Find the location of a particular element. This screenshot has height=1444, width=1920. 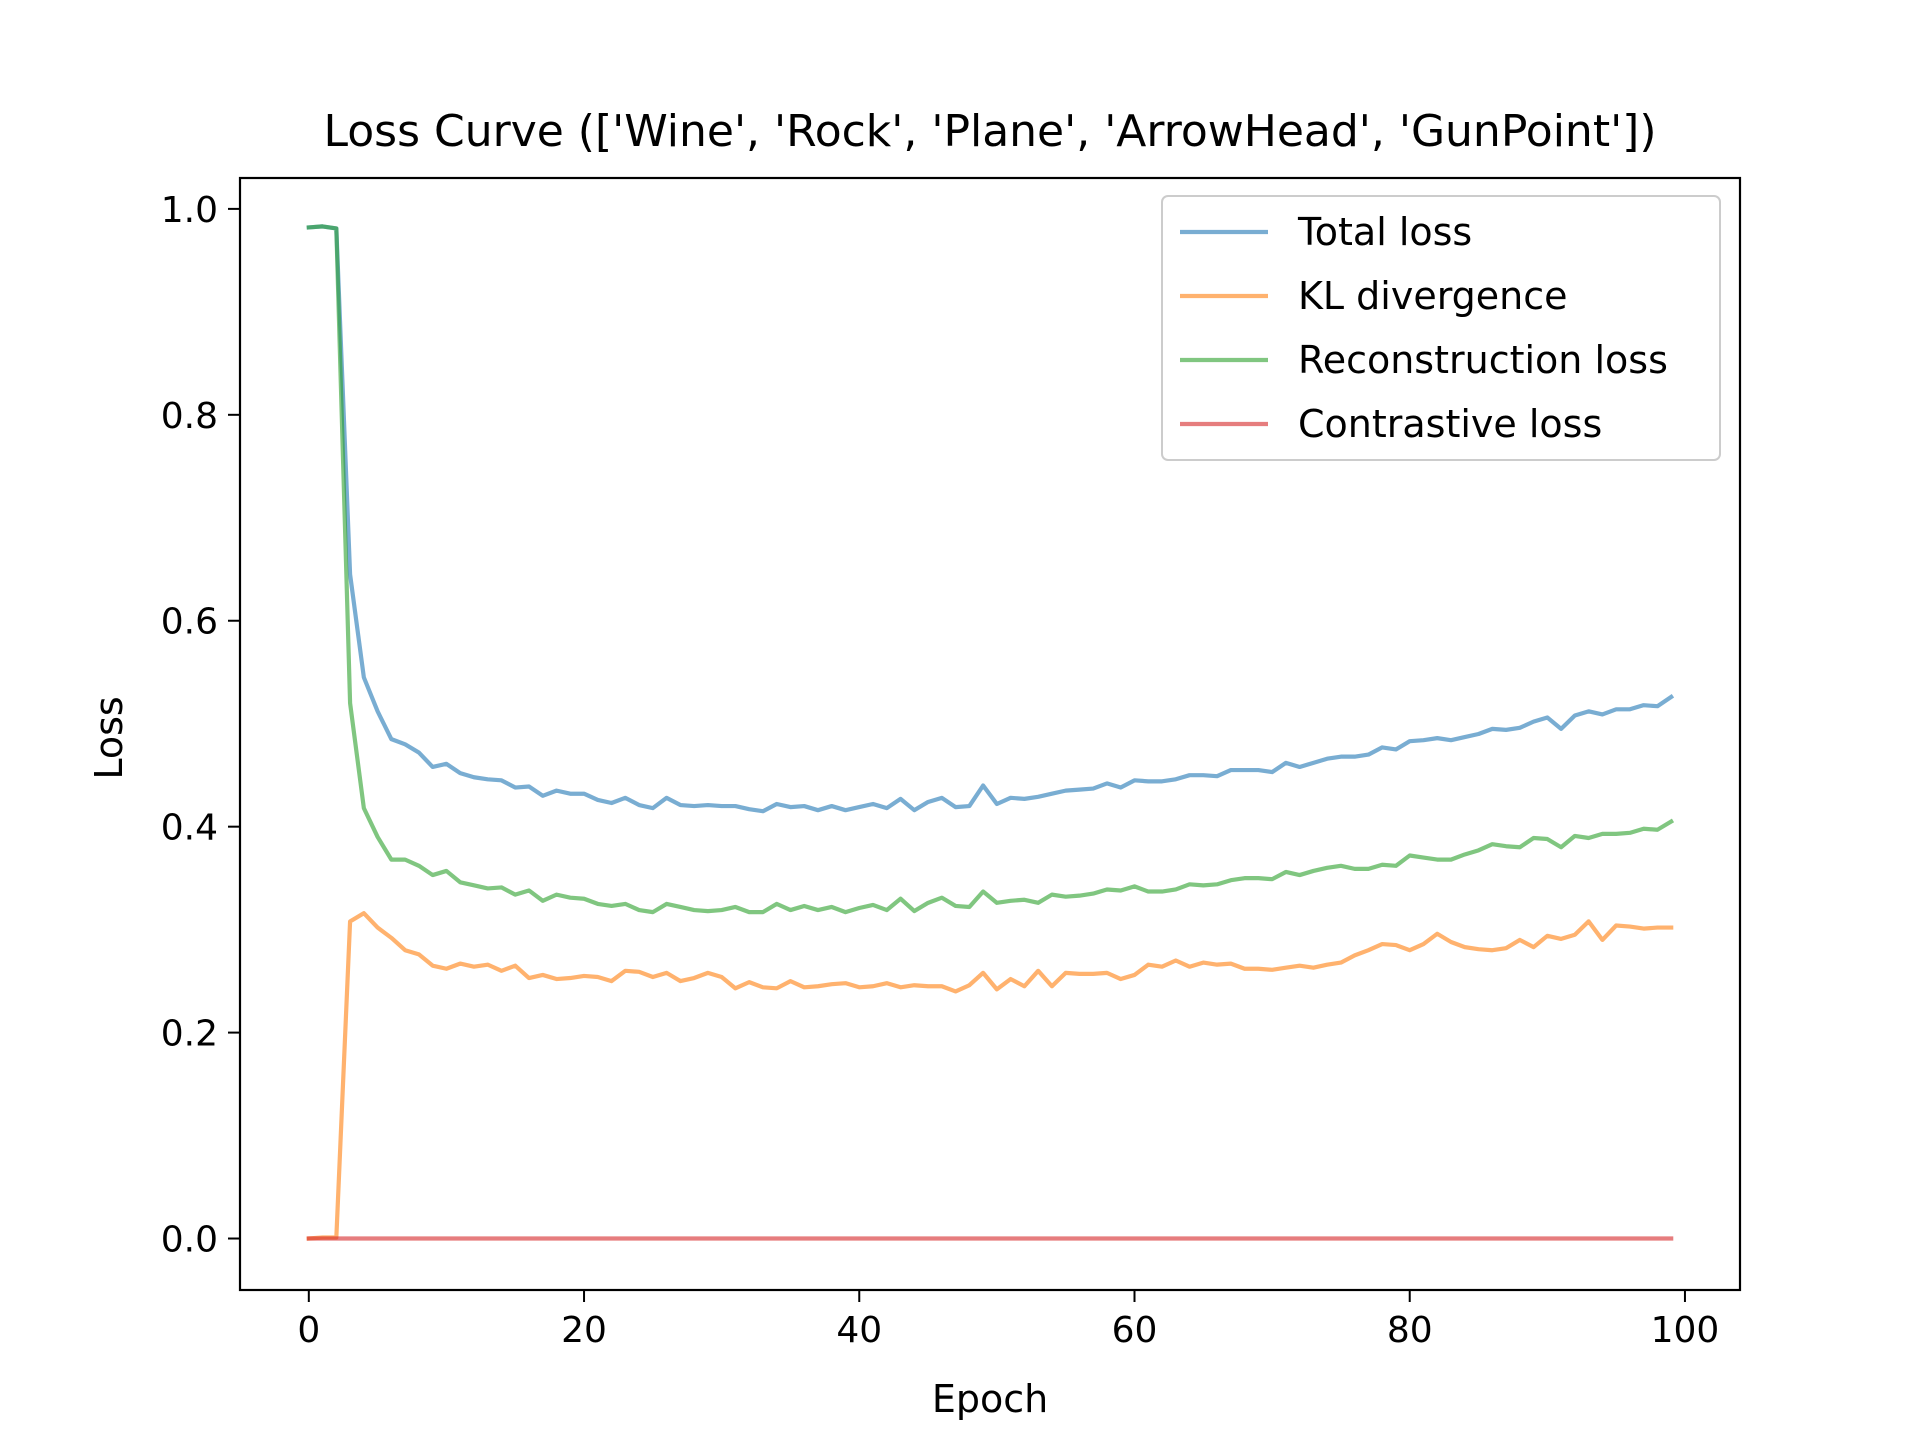

legend-frame is located at coordinates (1441, 328).